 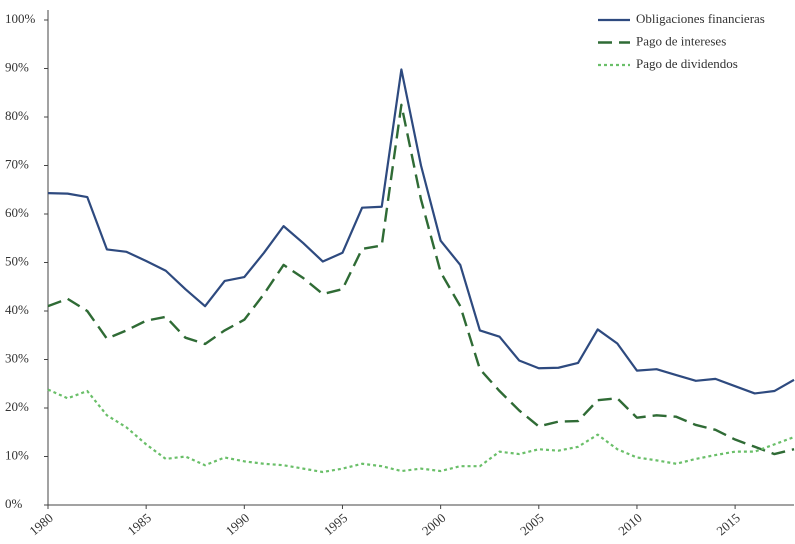 I want to click on x-tick-label: 1980, so click(x=41, y=524).